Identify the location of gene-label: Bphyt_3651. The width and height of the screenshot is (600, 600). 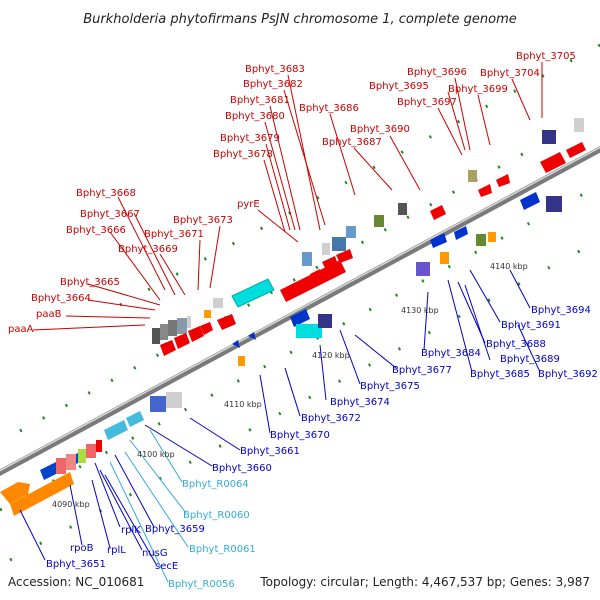
(76, 564).